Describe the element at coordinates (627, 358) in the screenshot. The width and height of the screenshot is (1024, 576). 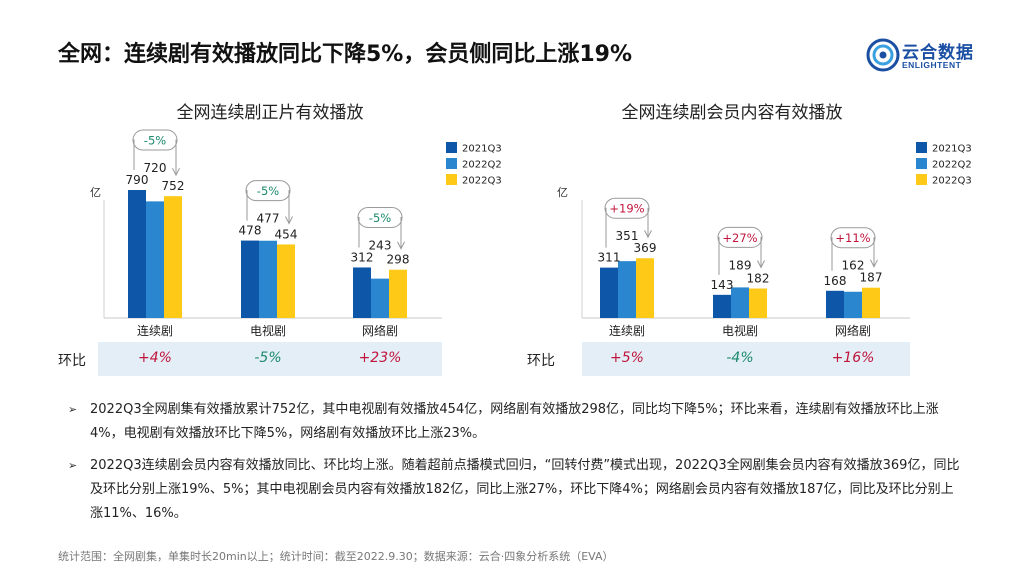
I see `qoq-value: +5%` at that location.